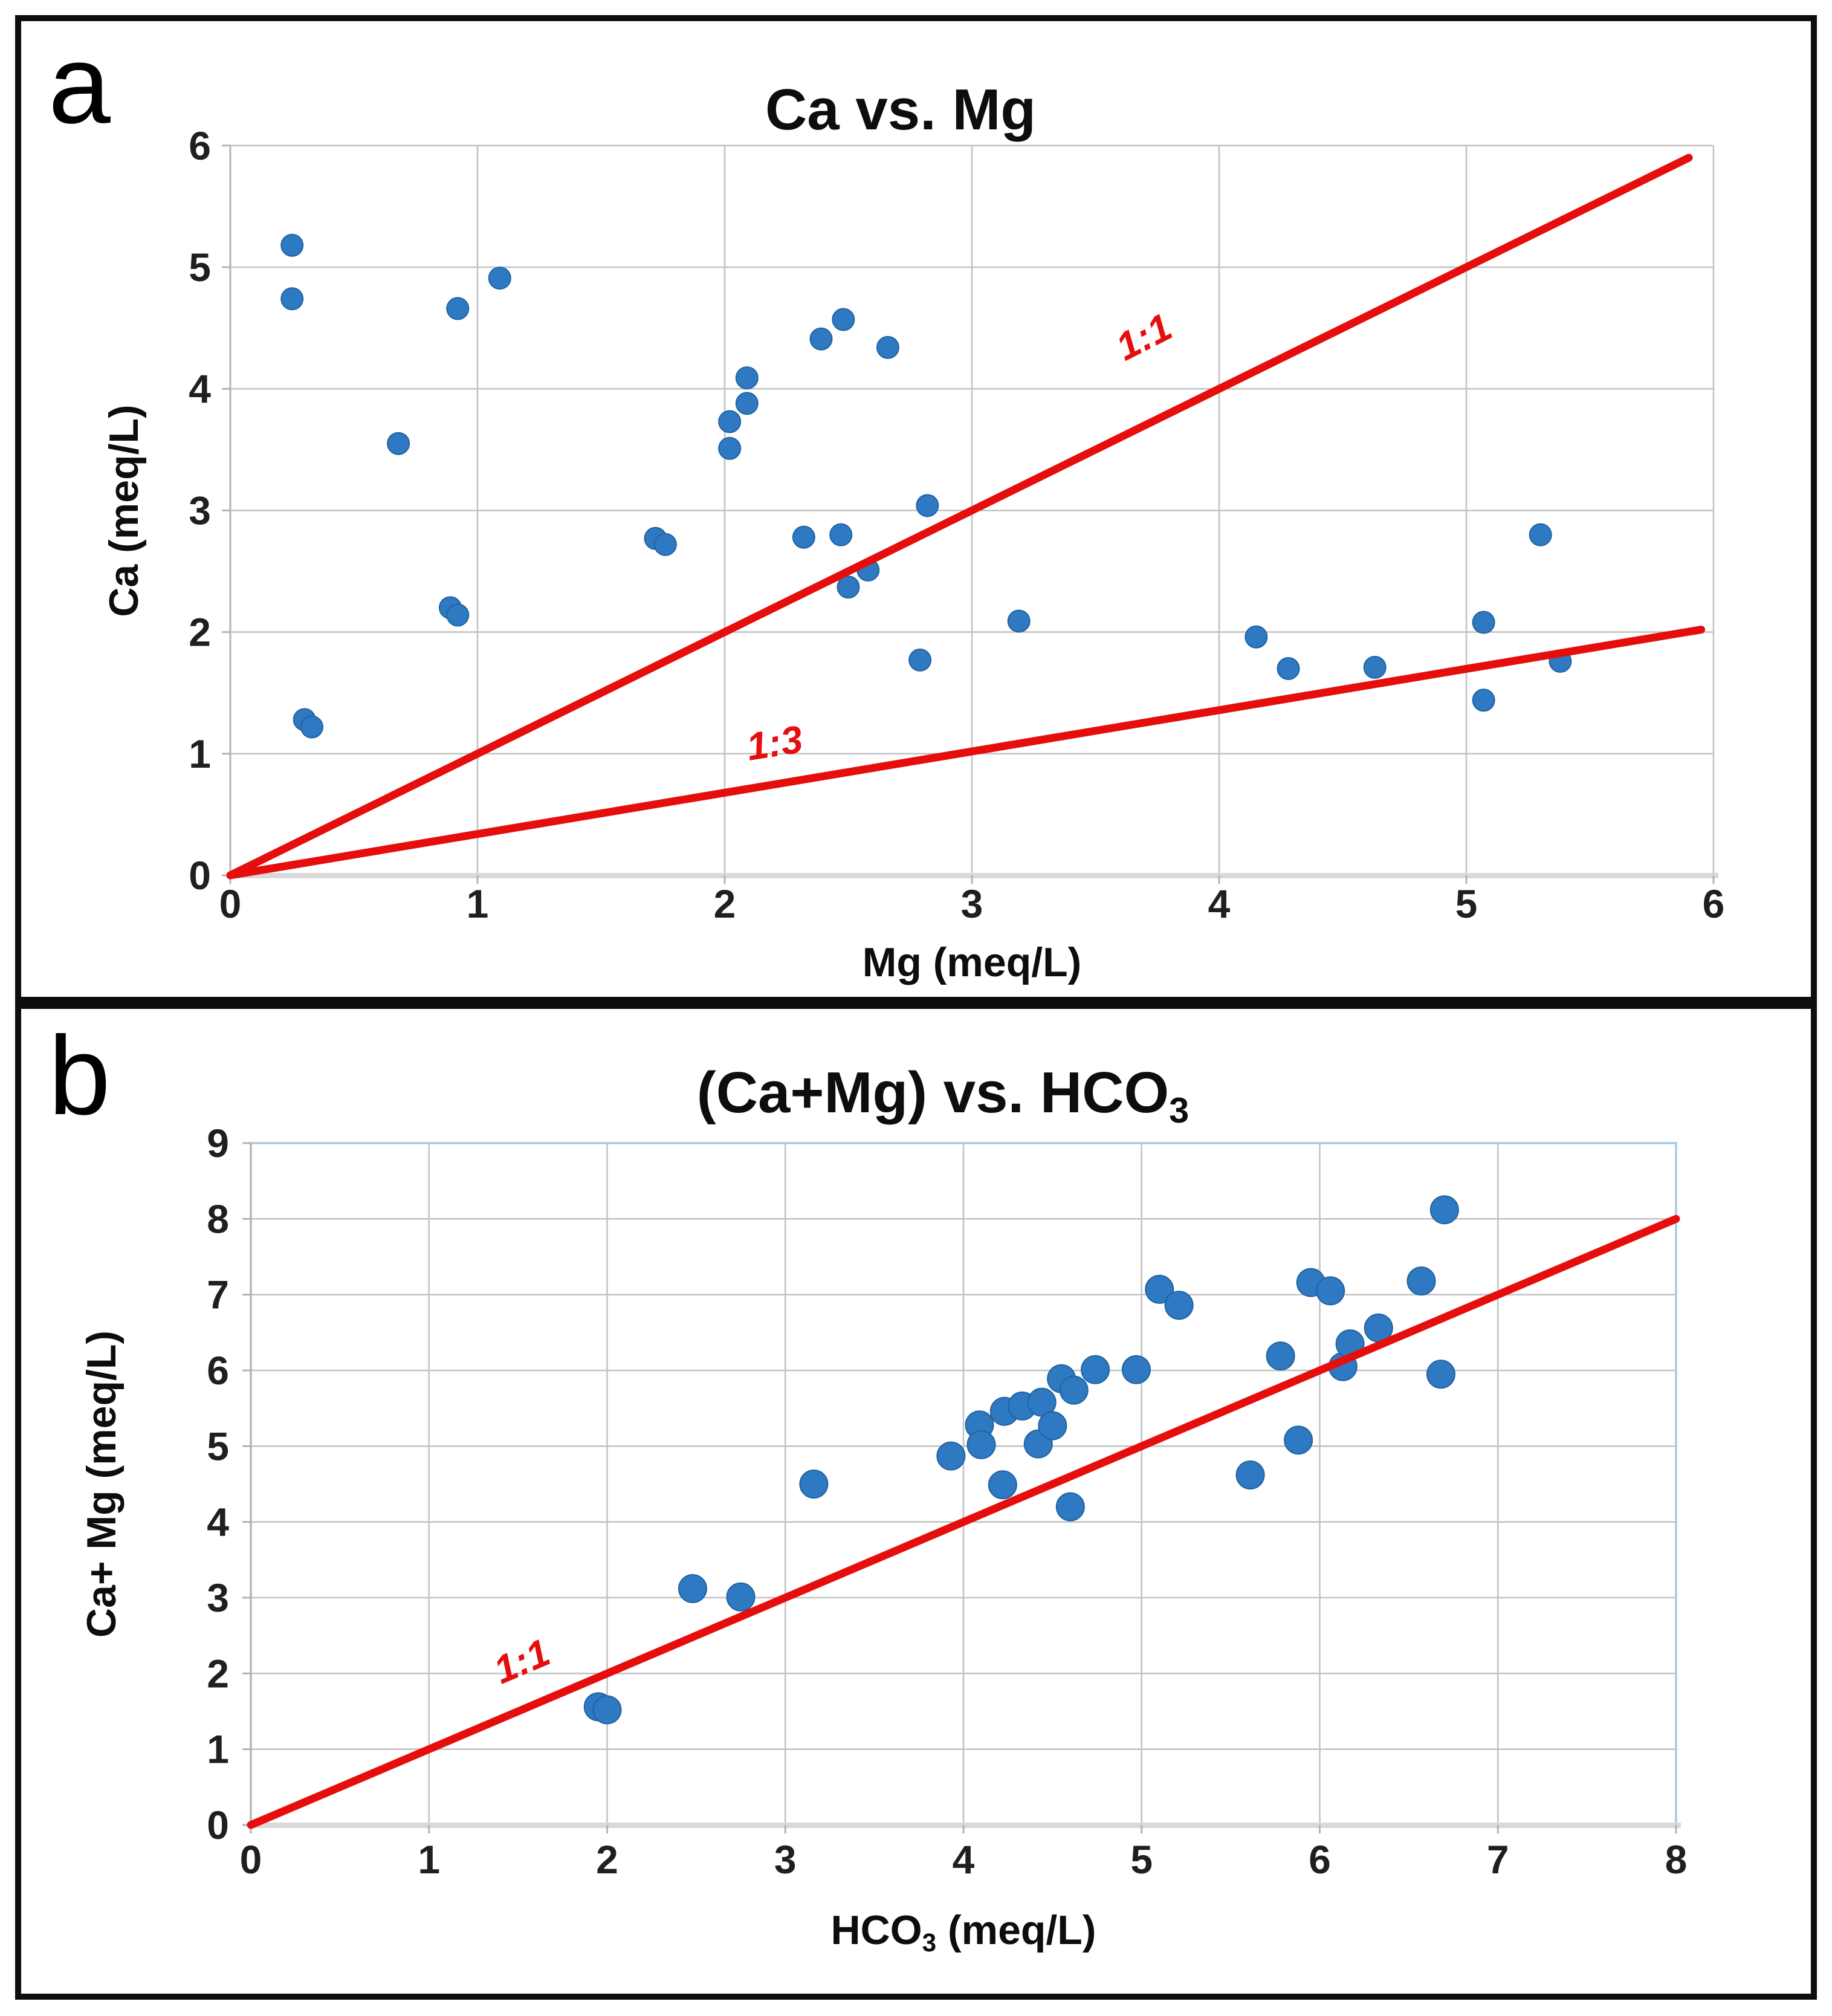 The height and width of the screenshot is (2016, 1832). What do you see at coordinates (218, 1674) in the screenshot?
I see `y-tick-label: 2` at bounding box center [218, 1674].